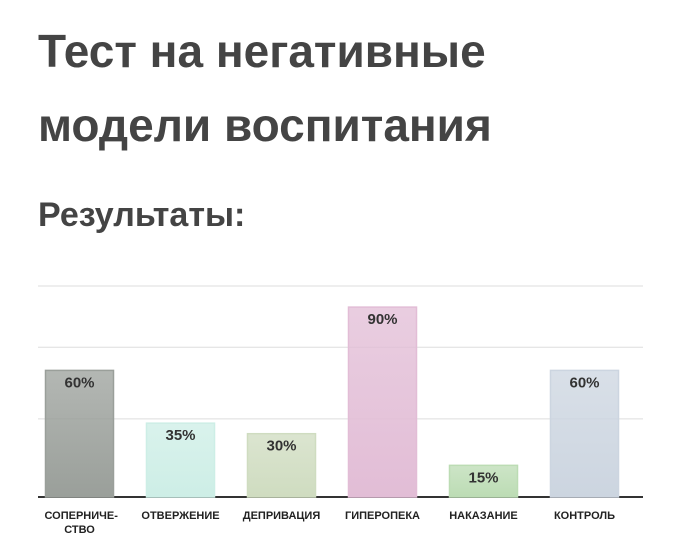  I want to click on x-tick-label: КОНТРОЛЬ, so click(584, 516).